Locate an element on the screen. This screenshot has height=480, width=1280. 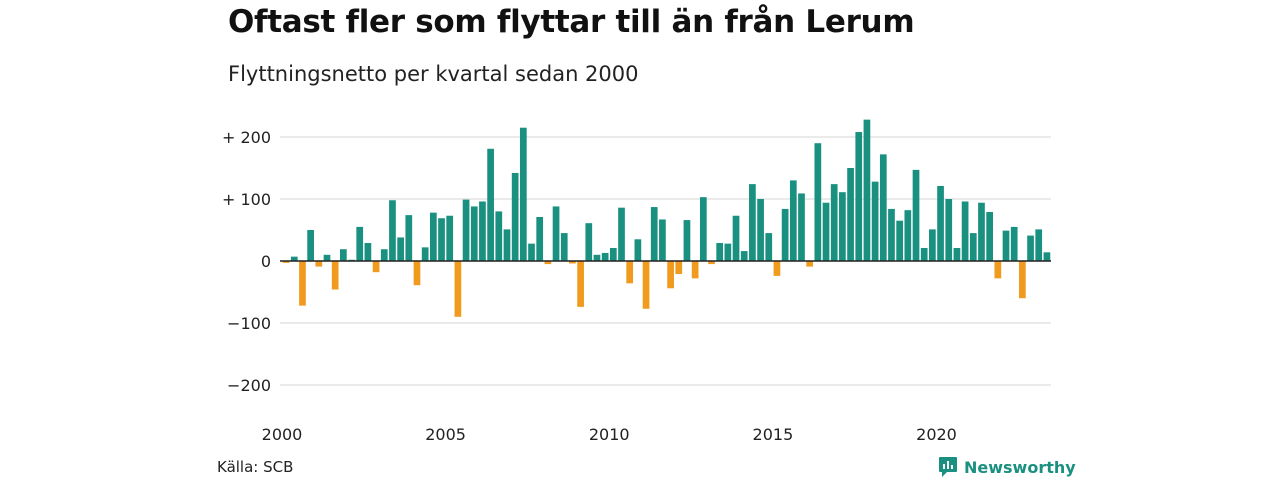
x-tick-label: 2010 is located at coordinates (609, 434).